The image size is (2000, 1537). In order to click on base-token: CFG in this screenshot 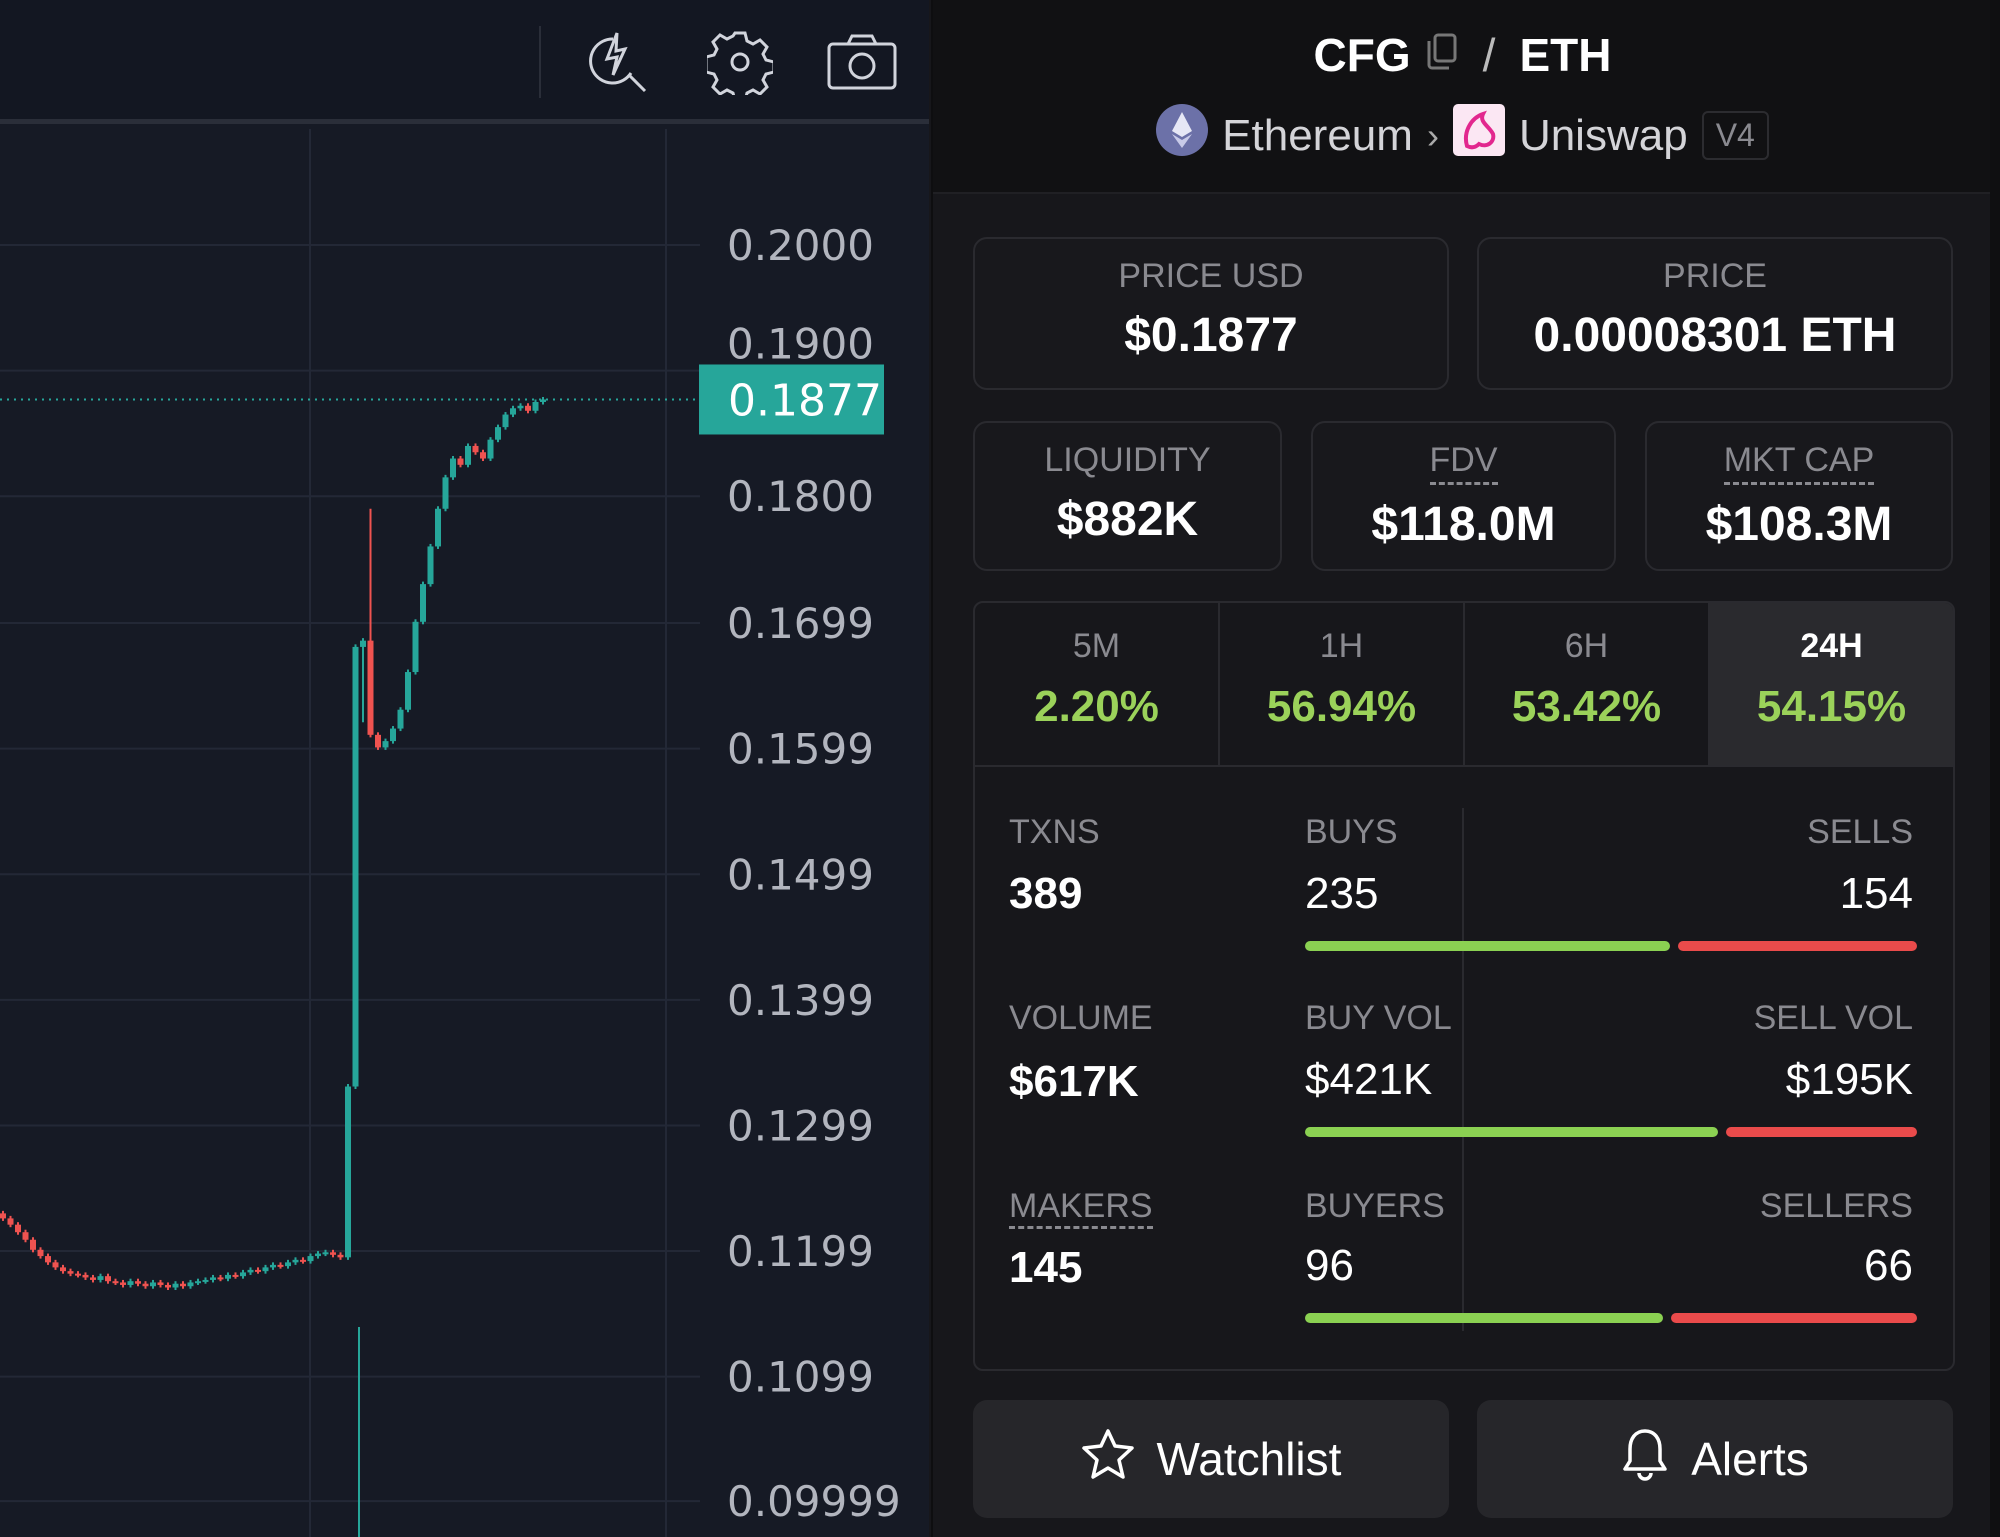, I will do `click(1362, 55)`.